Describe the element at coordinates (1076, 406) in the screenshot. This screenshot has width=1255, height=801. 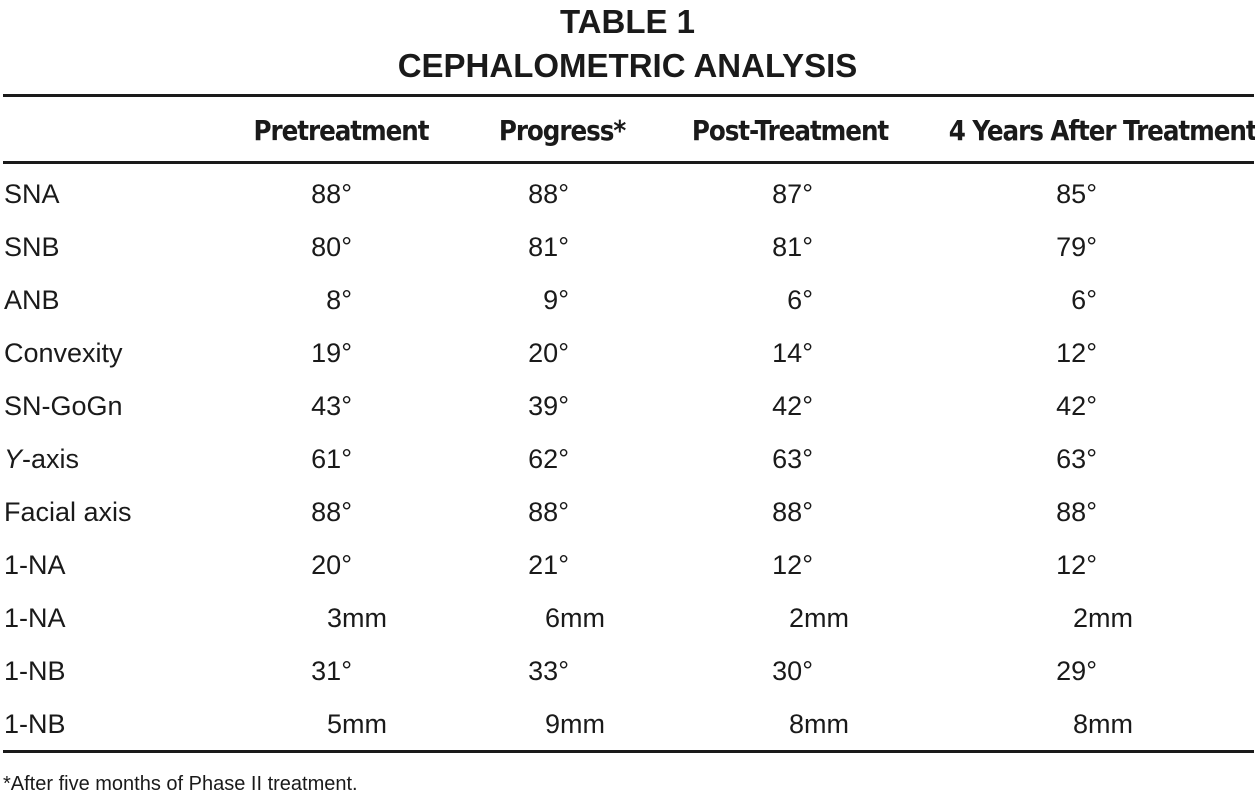
I see `cell-4-years-after: 42°` at that location.